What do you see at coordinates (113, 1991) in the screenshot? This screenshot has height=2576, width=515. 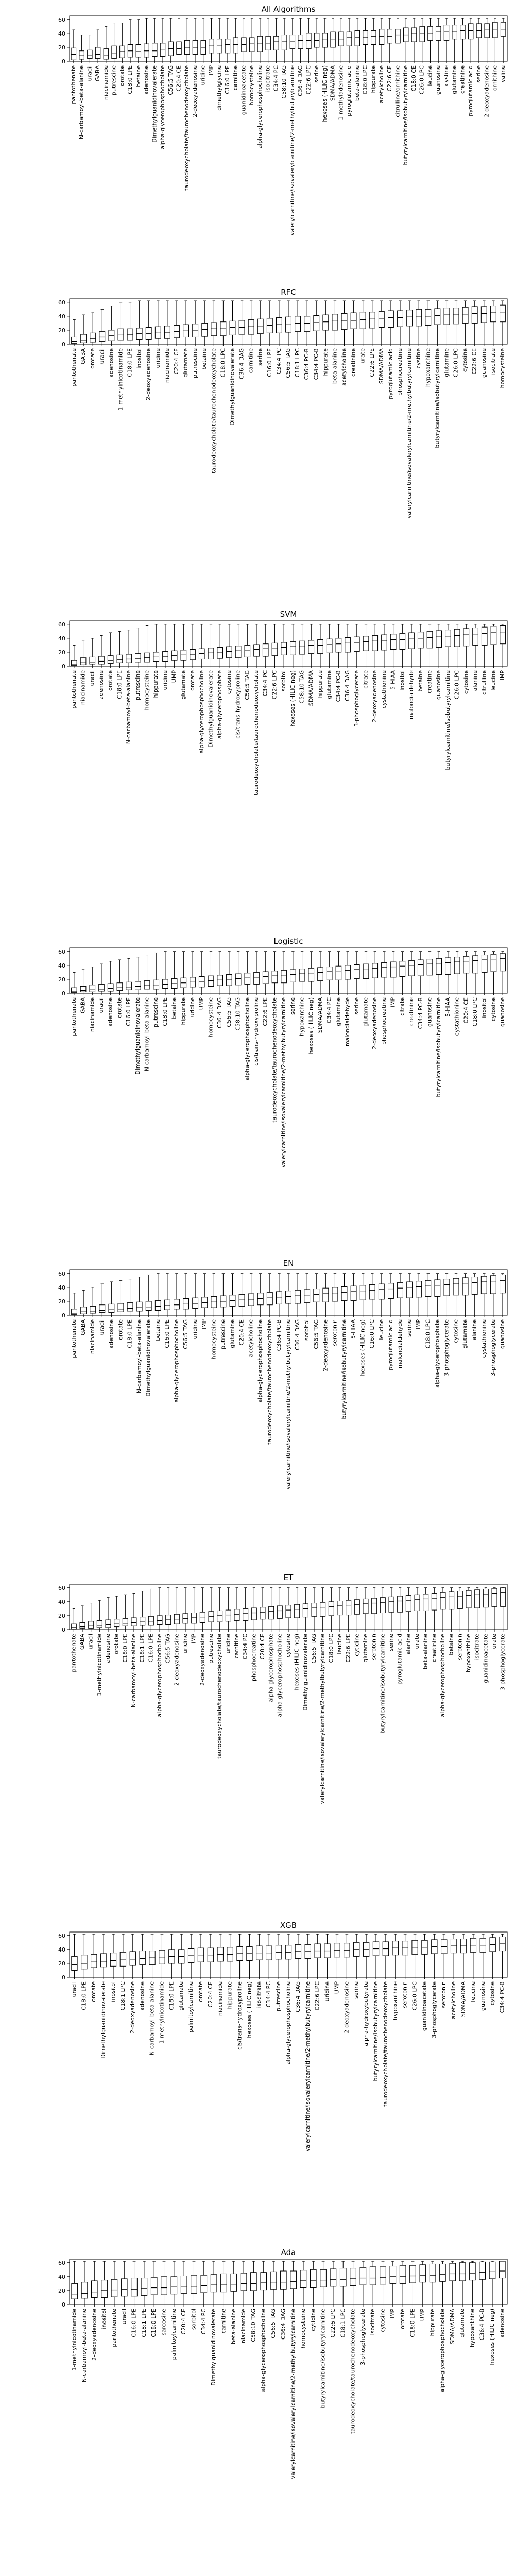 I see `x-tick-label: inositol` at bounding box center [113, 1991].